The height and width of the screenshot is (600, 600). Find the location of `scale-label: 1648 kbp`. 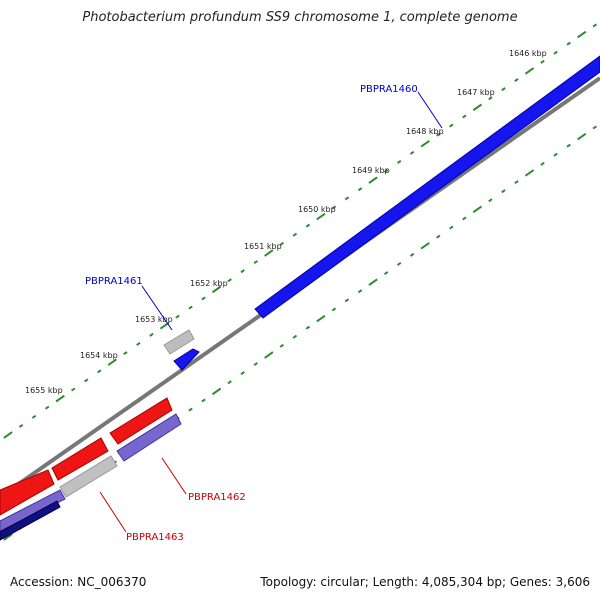

scale-label: 1648 kbp is located at coordinates (425, 131).